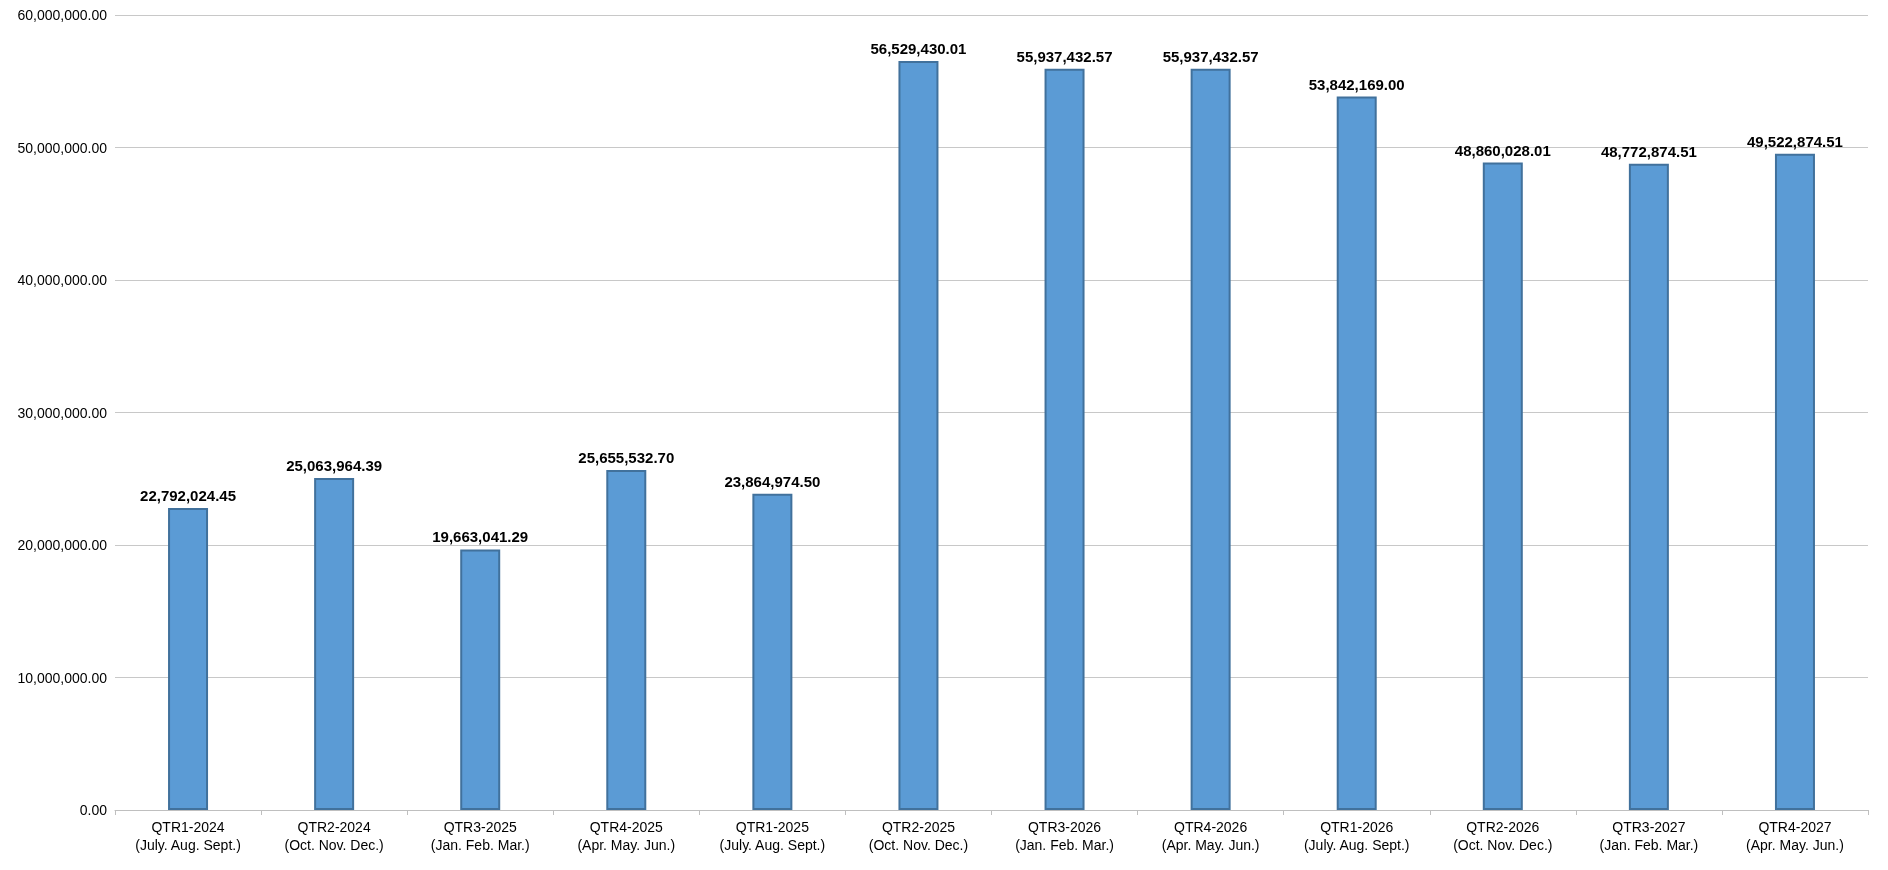 The image size is (1888, 870). Describe the element at coordinates (334, 465) in the screenshot. I see `data-label: 25,063,964.39` at that location.